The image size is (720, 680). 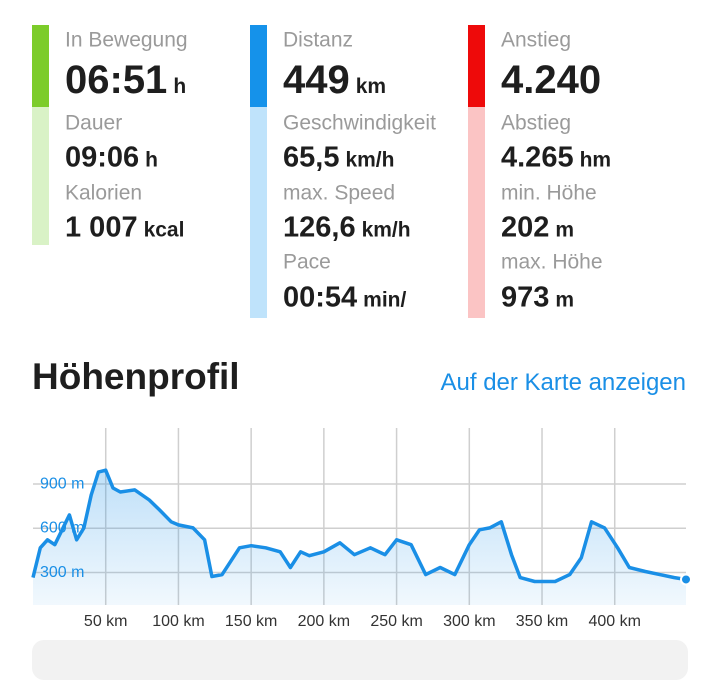 I want to click on stat-value: 1 007 kcal, so click(x=125, y=227).